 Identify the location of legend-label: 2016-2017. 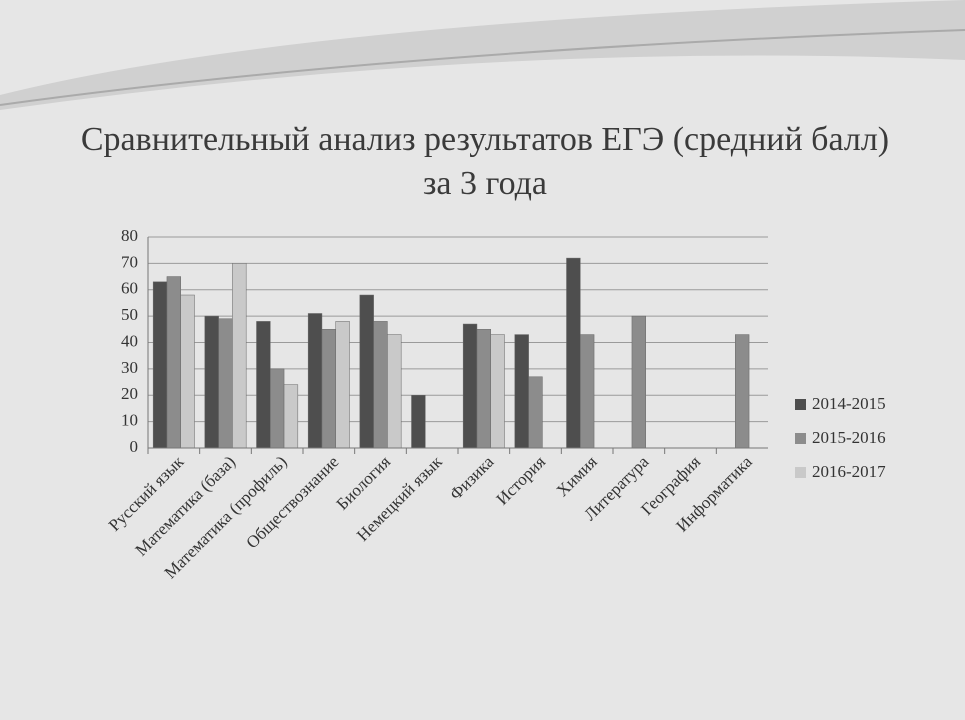
(849, 471).